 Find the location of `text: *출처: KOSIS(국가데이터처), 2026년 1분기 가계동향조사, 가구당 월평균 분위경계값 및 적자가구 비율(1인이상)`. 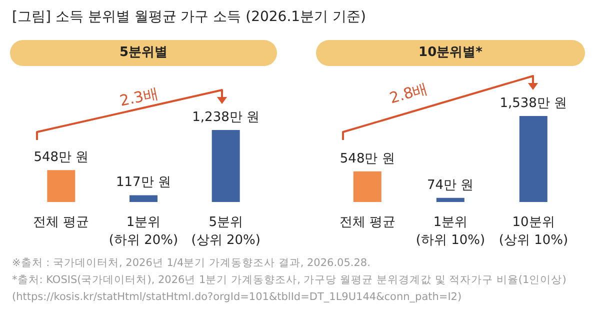

text: *출처: KOSIS(국가데이터처), 2026년 1분기 가계동향조사, 가구당 월평균 분위경계값 및 적자가구 비율(1인이상) is located at coordinates (289, 280).